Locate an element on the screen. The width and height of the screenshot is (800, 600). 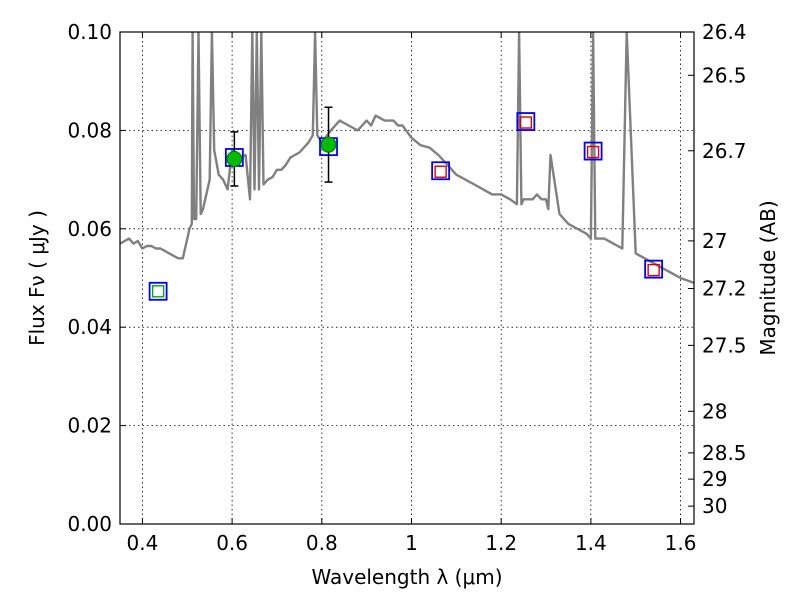
mag-tick-label: 27.2 is located at coordinates (724, 289).